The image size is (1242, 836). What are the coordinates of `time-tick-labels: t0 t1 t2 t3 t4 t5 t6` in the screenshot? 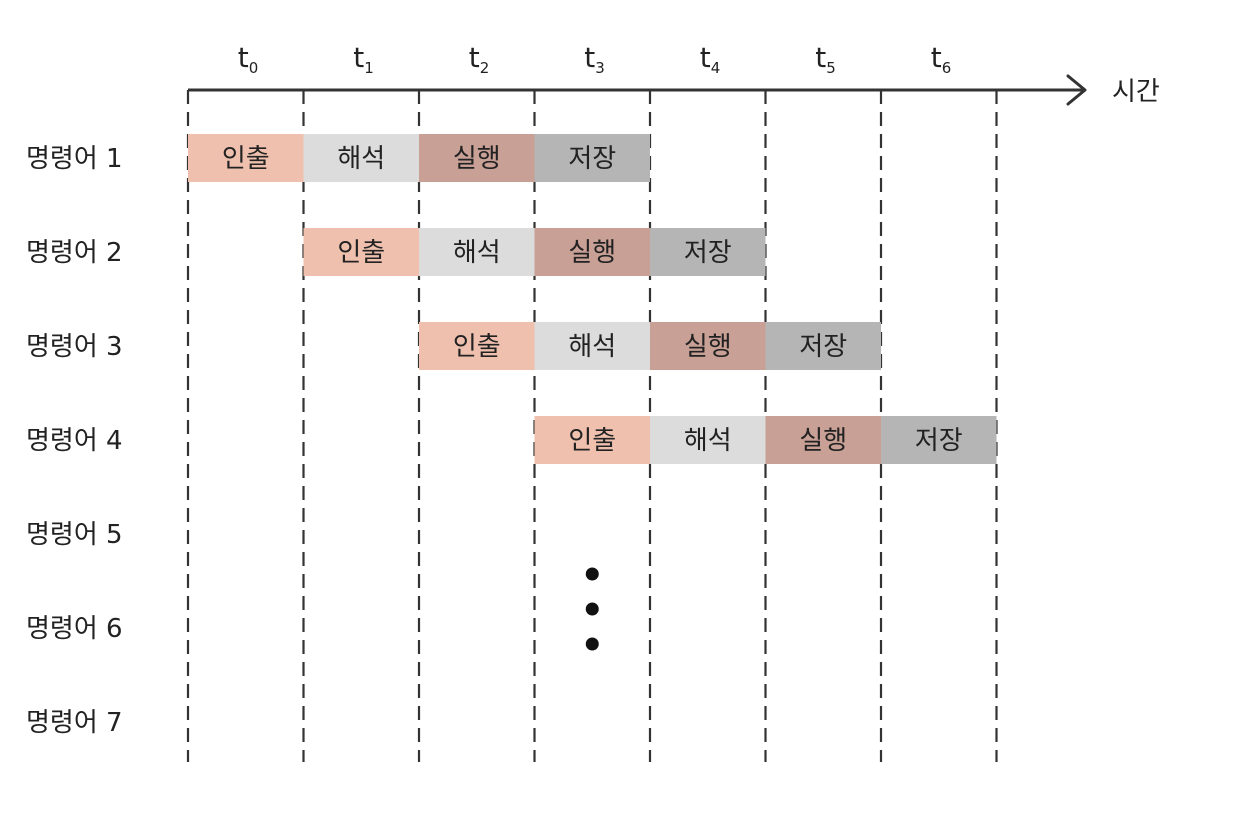 It's located at (595, 59).